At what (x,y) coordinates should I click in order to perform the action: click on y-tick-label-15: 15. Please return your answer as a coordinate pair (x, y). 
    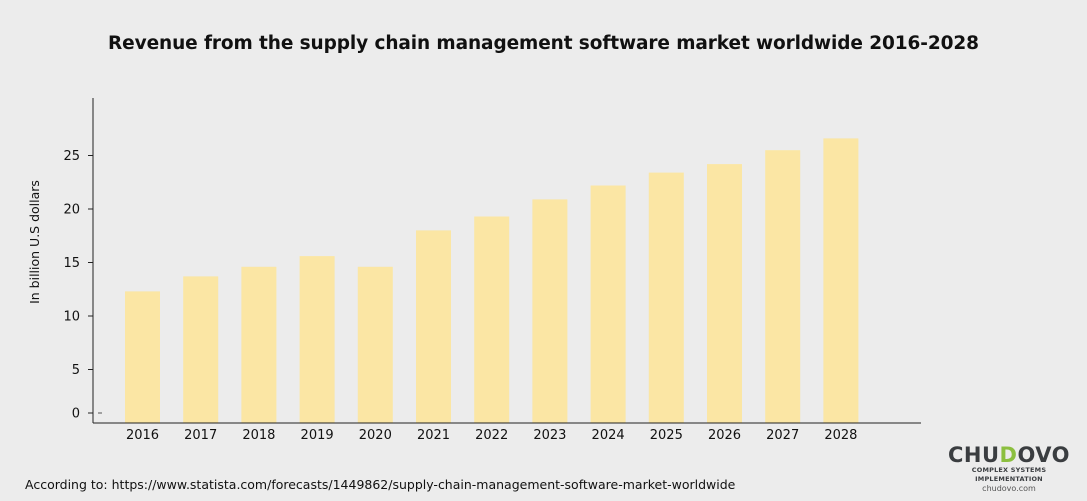
    Looking at the image, I should click on (71, 263).